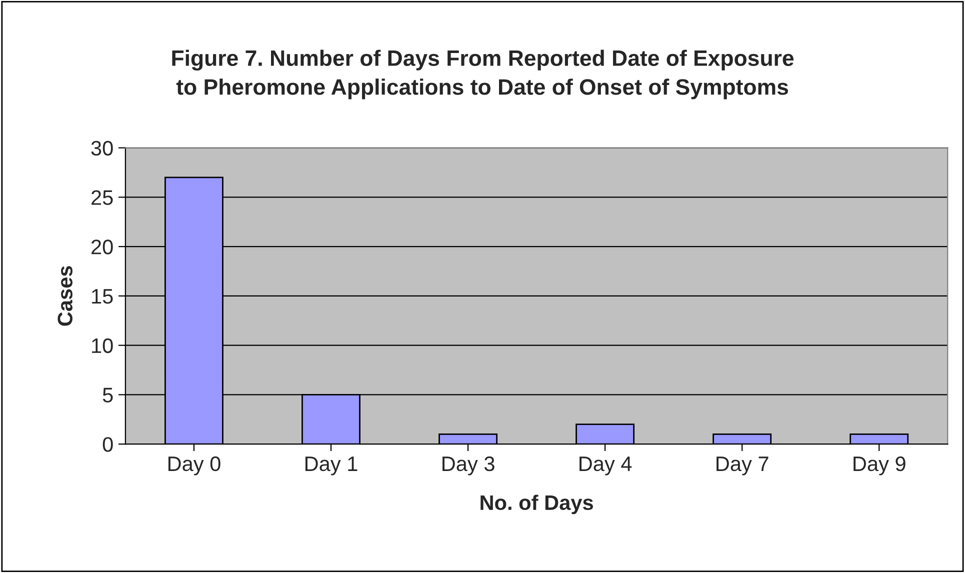 Image resolution: width=965 pixels, height=573 pixels. I want to click on y-tick-label: 15, so click(102, 296).